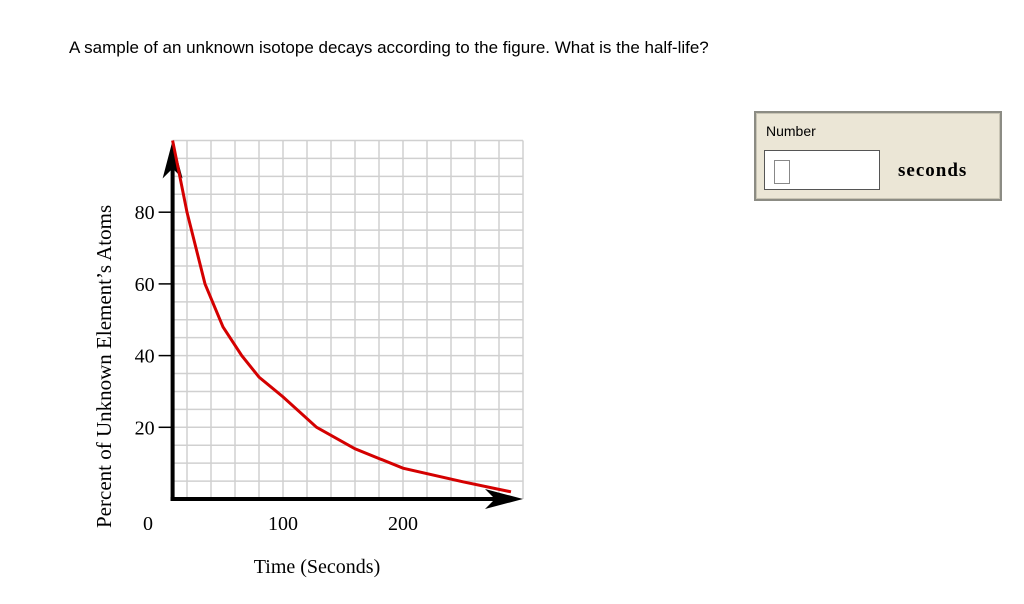  I want to click on y-tick-label: 20, so click(145, 428).